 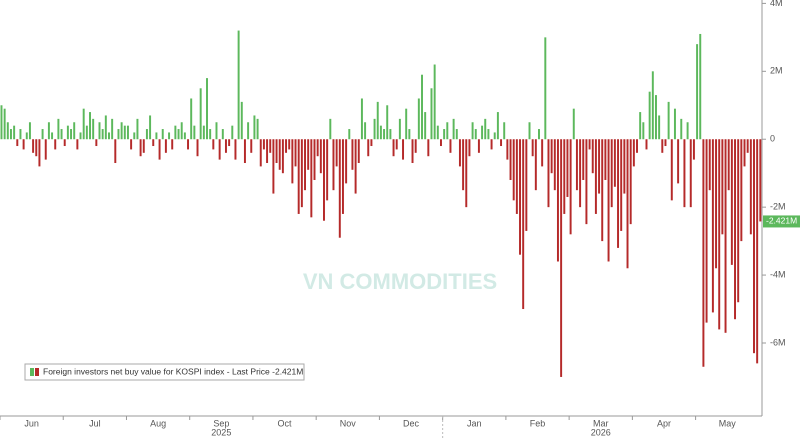 I want to click on legend-box, so click(x=164, y=372).